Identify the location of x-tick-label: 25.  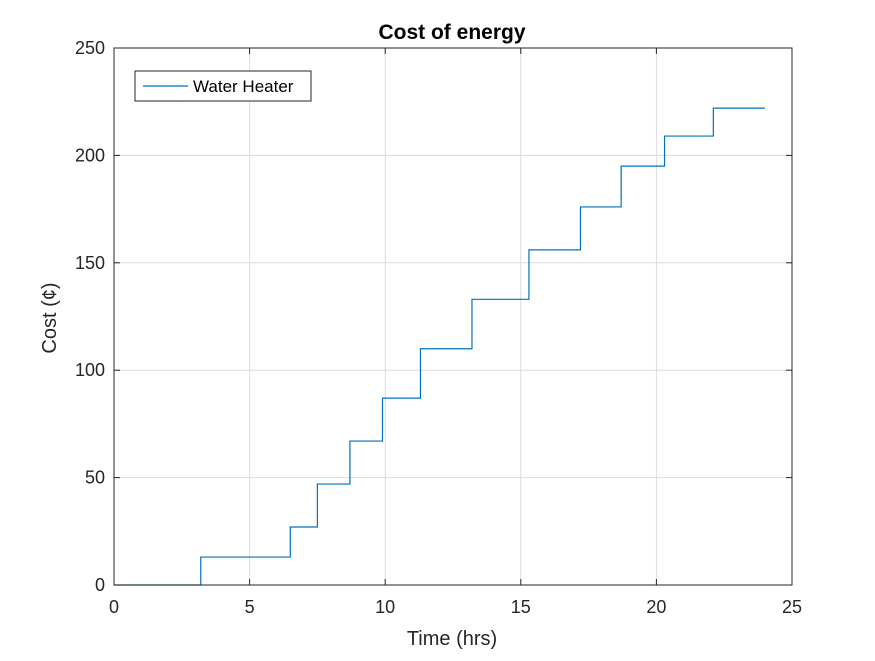
(792, 607).